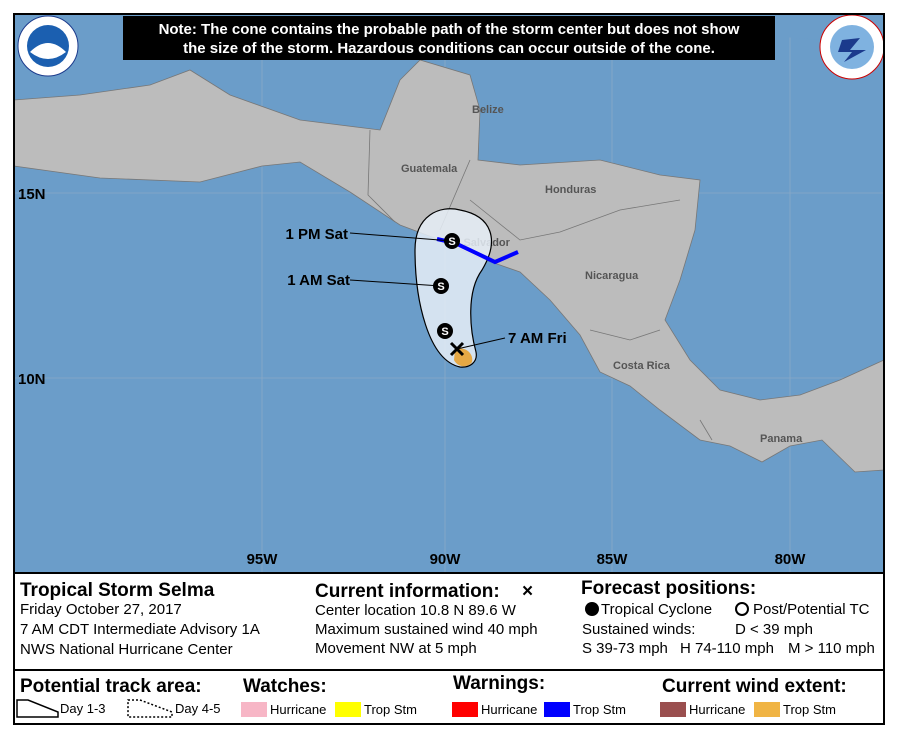 This screenshot has height=736, width=897. Describe the element at coordinates (263, 559) in the screenshot. I see `lon-label: 95W` at that location.